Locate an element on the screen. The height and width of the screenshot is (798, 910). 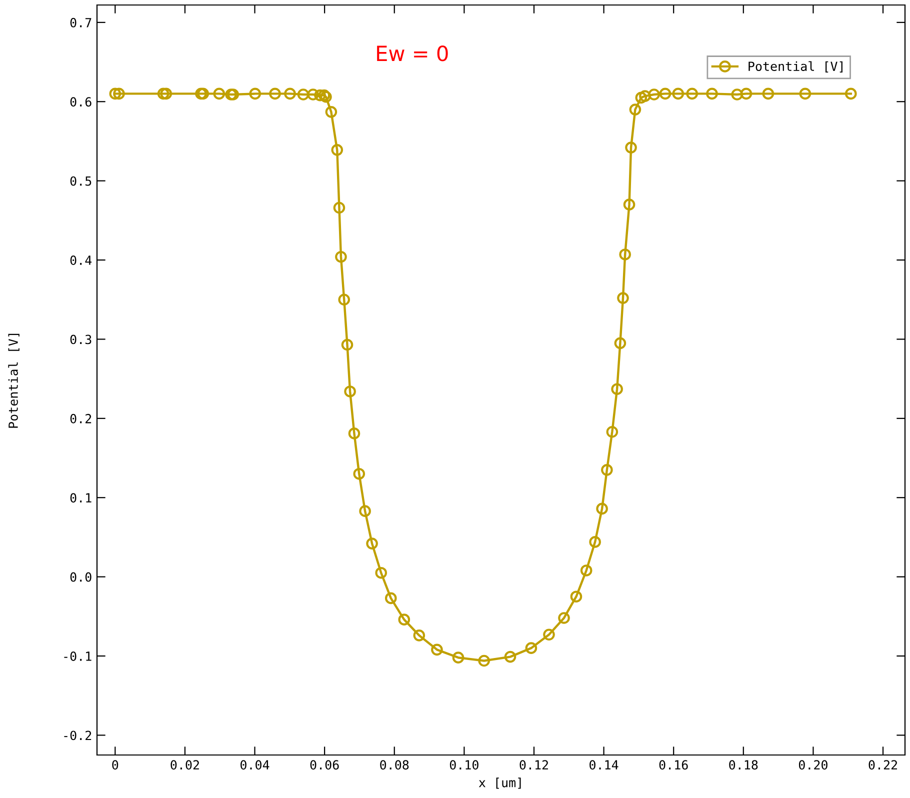
x-tick-label: 0.02 is located at coordinates (184, 765).